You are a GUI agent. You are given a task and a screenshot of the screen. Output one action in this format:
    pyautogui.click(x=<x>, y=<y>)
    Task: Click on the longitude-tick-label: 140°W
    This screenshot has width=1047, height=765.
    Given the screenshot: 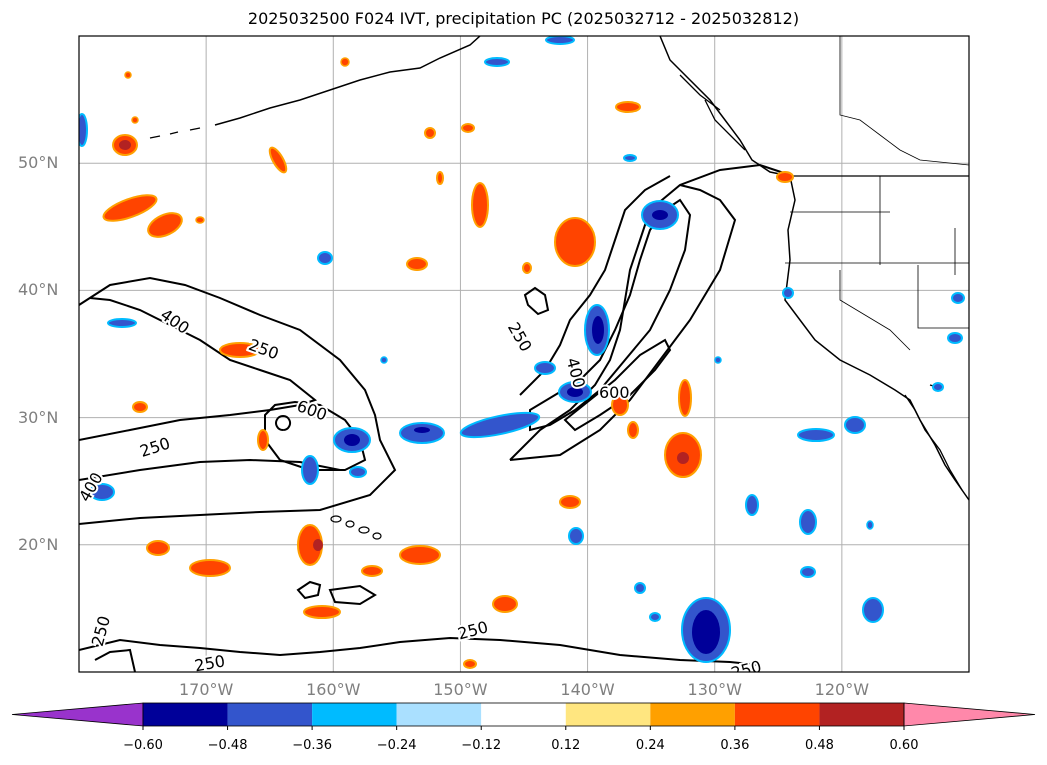 What is the action you would take?
    pyautogui.click(x=587, y=689)
    